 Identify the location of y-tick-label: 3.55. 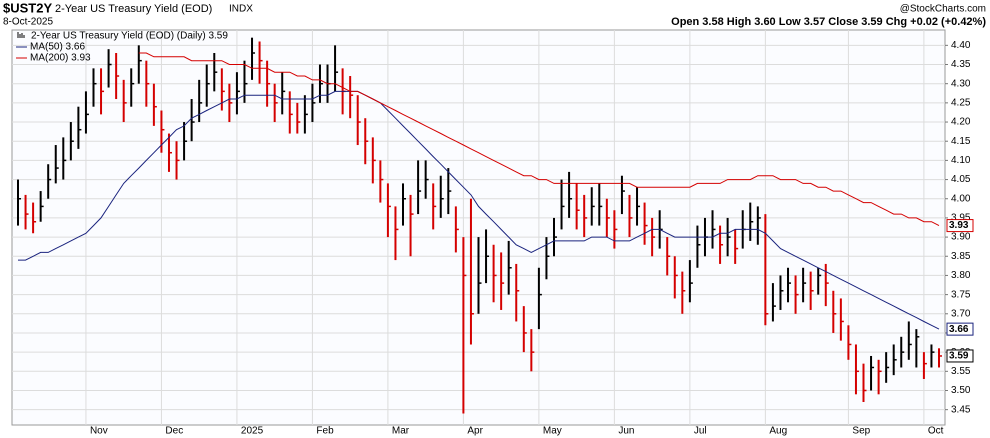
(961, 371).